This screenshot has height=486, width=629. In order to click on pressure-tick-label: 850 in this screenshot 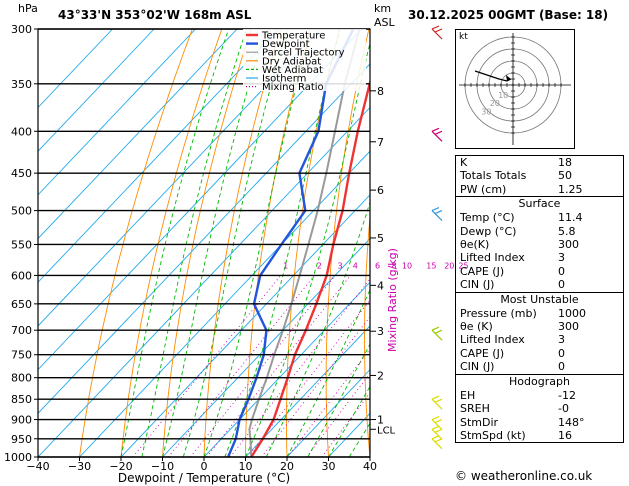, I will do `click(21, 399)`.